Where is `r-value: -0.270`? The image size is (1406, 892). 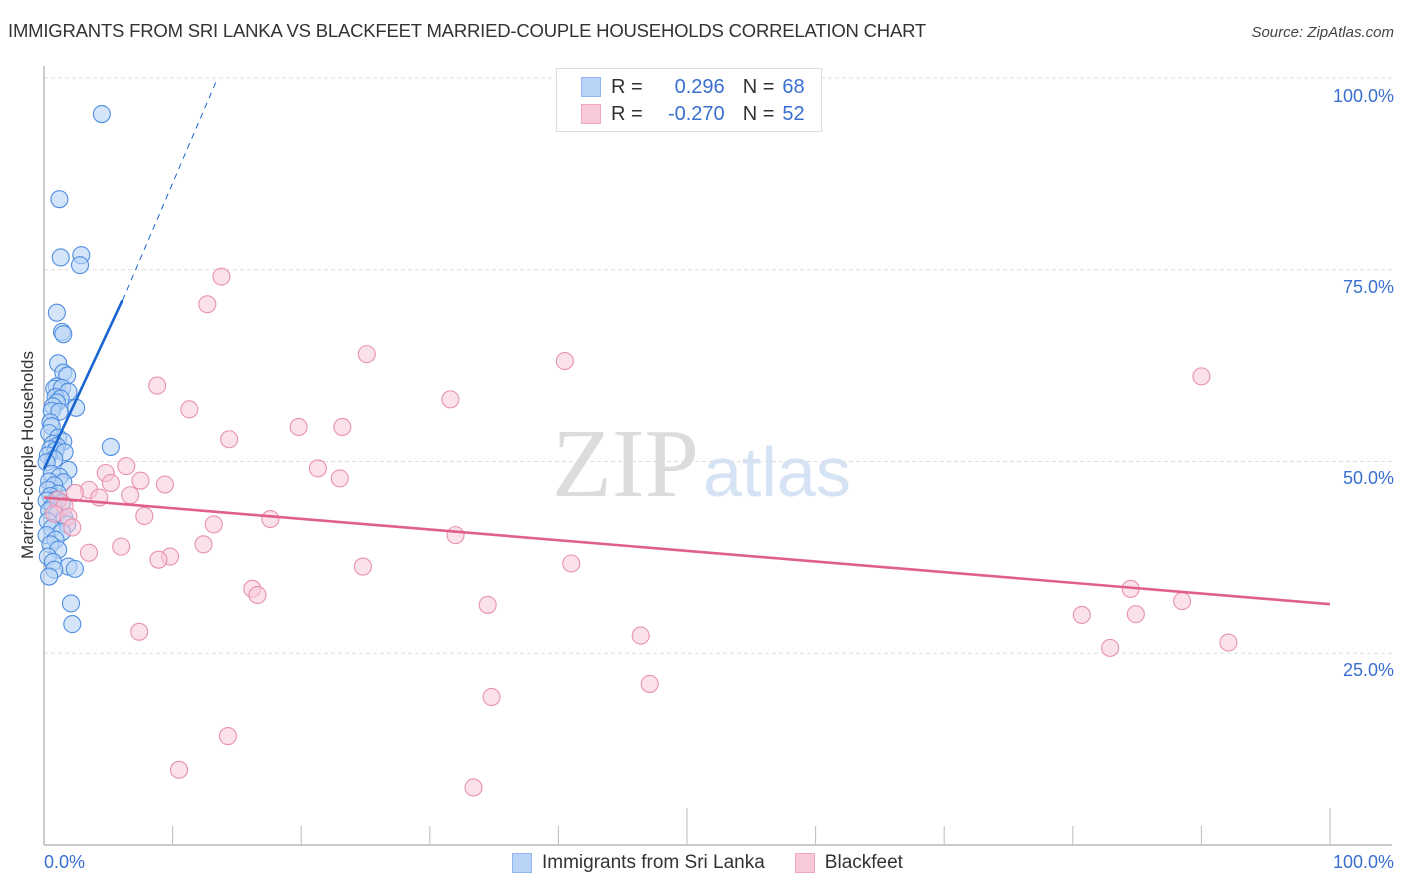
r-value: -0.270 is located at coordinates (696, 113).